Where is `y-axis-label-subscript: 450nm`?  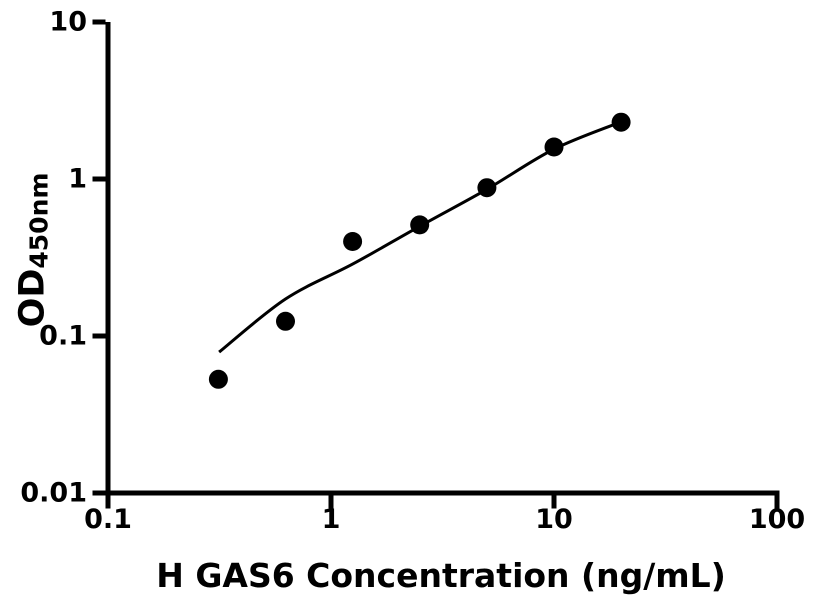 y-axis-label-subscript: 450nm is located at coordinates (39, 220).